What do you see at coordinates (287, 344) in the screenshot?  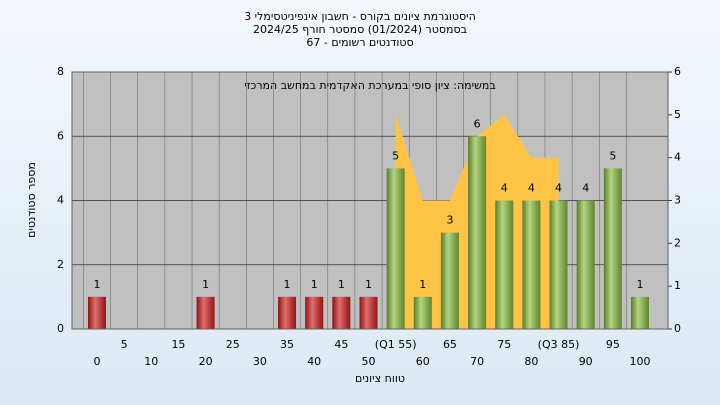 I see `x-tick-label: 35` at bounding box center [287, 344].